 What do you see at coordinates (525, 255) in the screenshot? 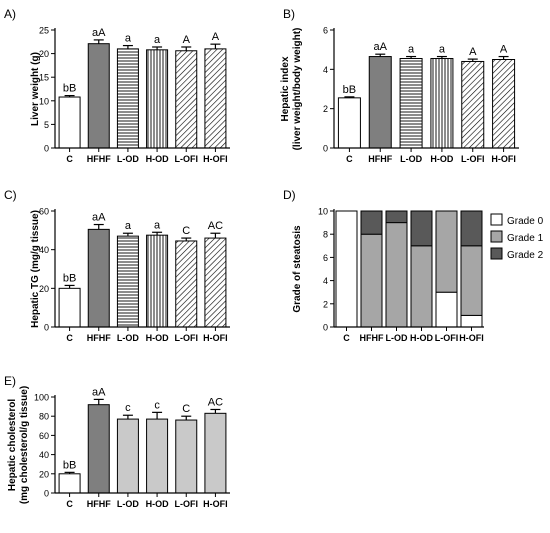
I see `legend-label: Grade 2` at bounding box center [525, 255].